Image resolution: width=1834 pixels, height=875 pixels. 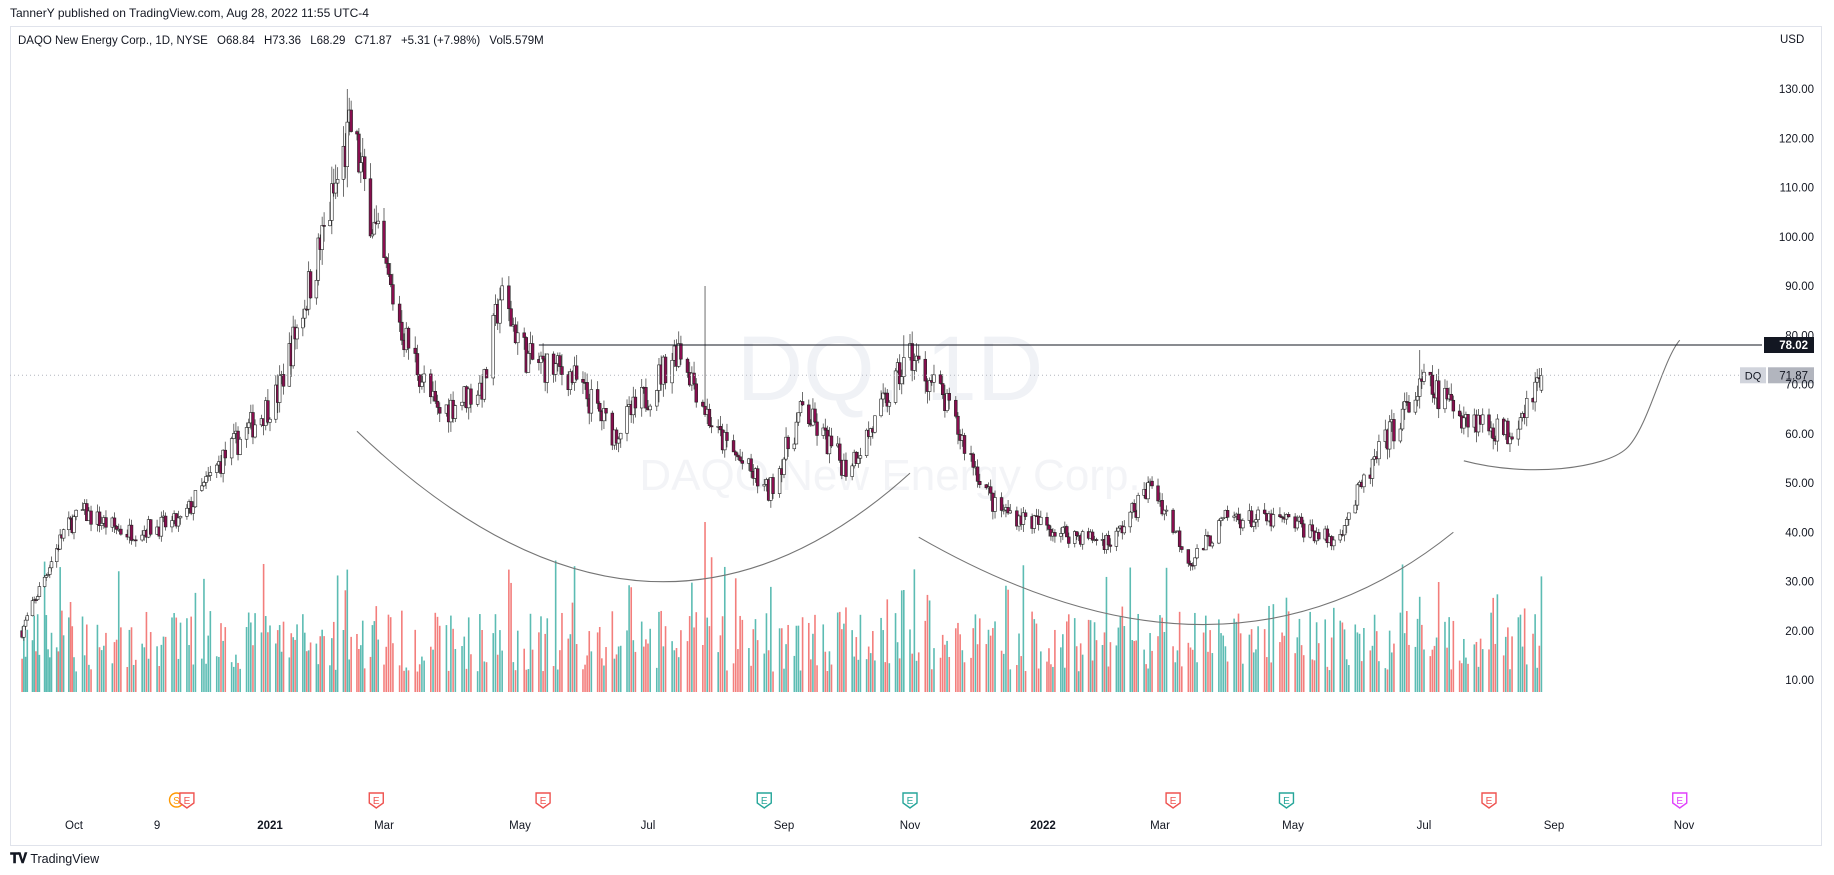 What do you see at coordinates (633, 506) in the screenshot?
I see `cup-curve-left` at bounding box center [633, 506].